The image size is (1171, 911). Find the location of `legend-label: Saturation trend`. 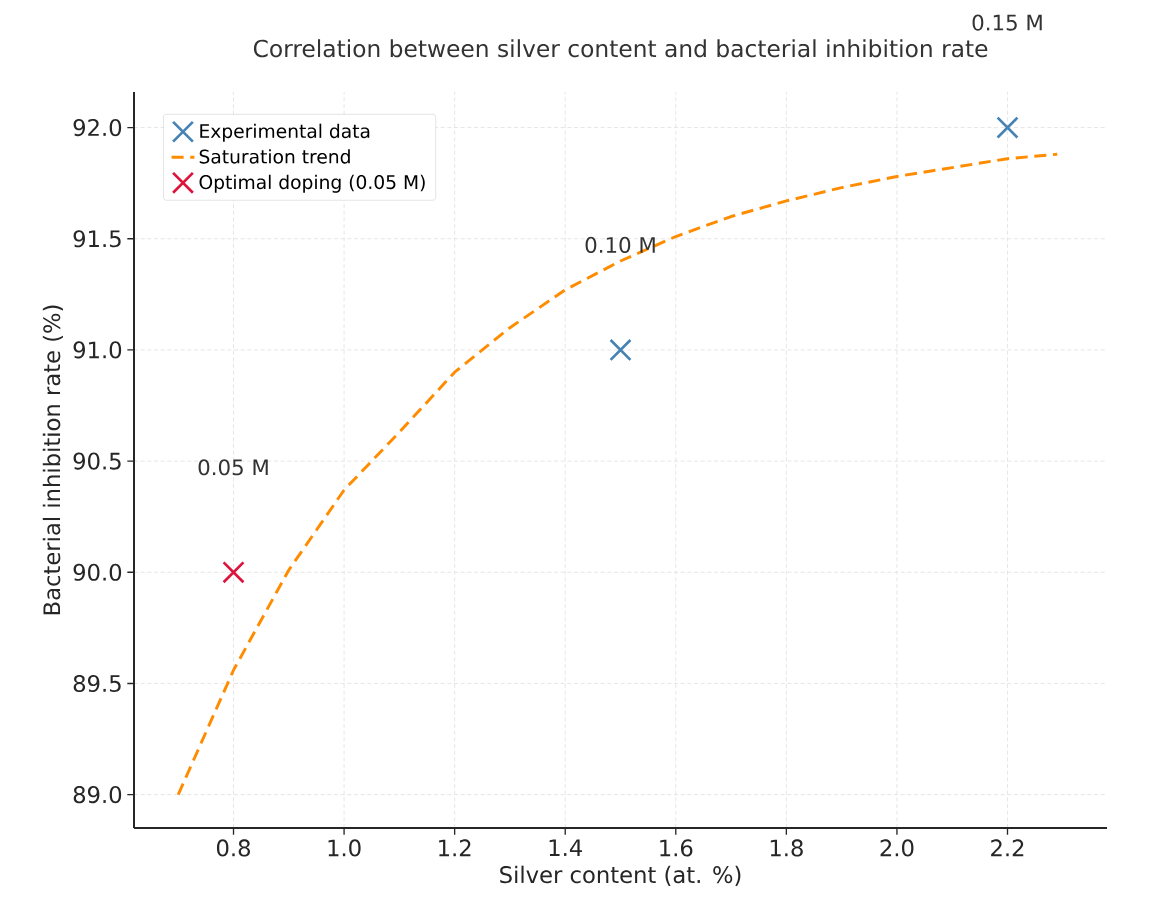

legend-label: Saturation trend is located at coordinates (274, 156).